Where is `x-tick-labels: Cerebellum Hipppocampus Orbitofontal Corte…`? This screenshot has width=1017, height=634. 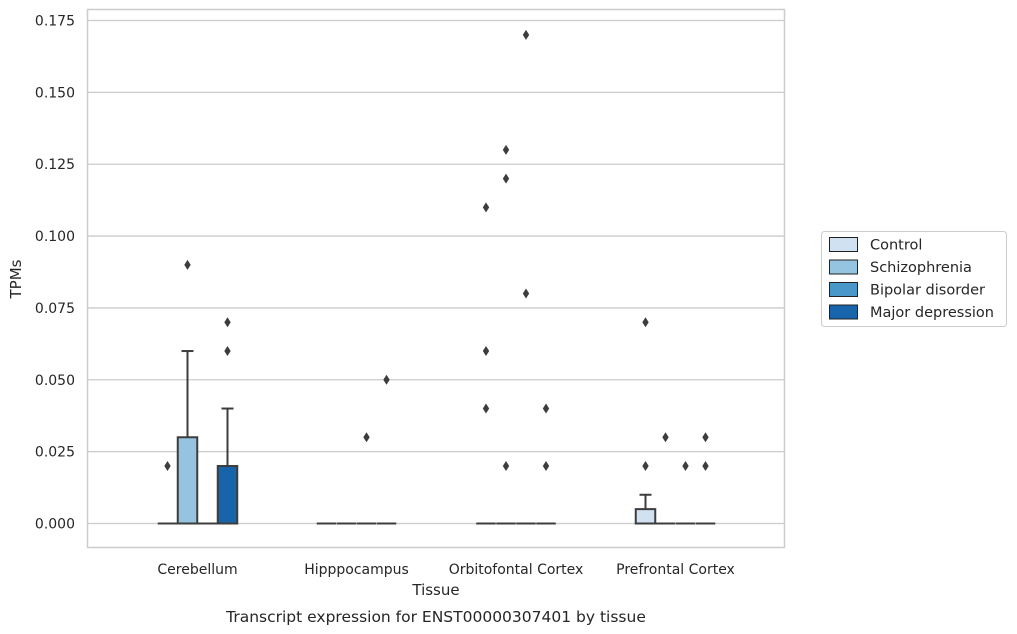
x-tick-labels: Cerebellum Hipppocampus Orbitofontal Corte… is located at coordinates (445, 570).